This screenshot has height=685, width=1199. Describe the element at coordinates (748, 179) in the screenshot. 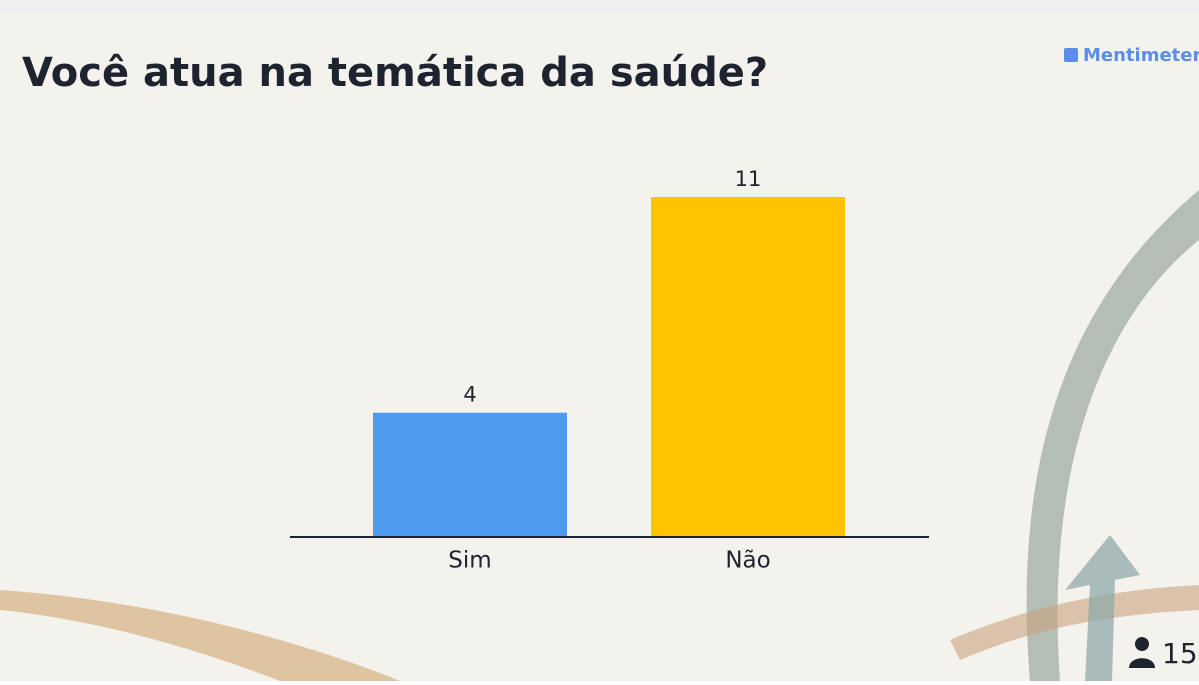

I see `value-label: 11` at that location.